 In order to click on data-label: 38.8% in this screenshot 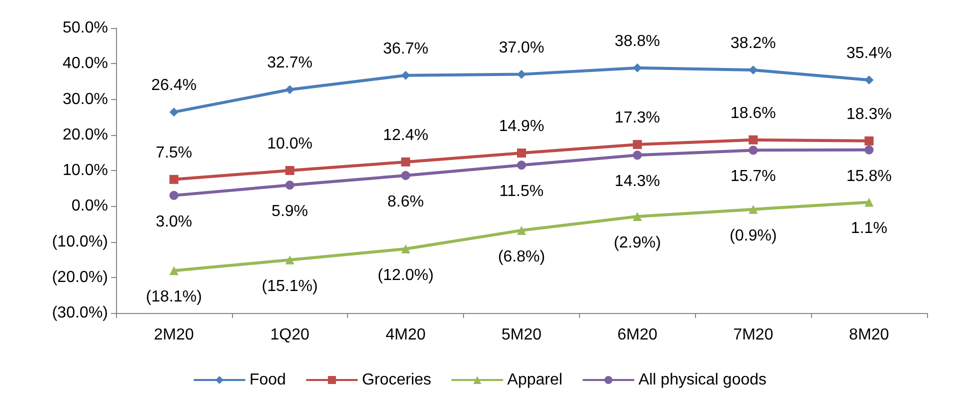, I will do `click(637, 41)`.